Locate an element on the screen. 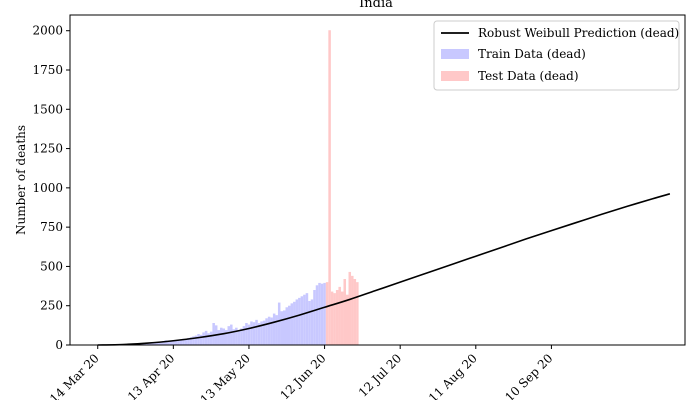 Image resolution: width=700 pixels, height=400 pixels. legend-train-label: Train Data (dead) is located at coordinates (532, 54).